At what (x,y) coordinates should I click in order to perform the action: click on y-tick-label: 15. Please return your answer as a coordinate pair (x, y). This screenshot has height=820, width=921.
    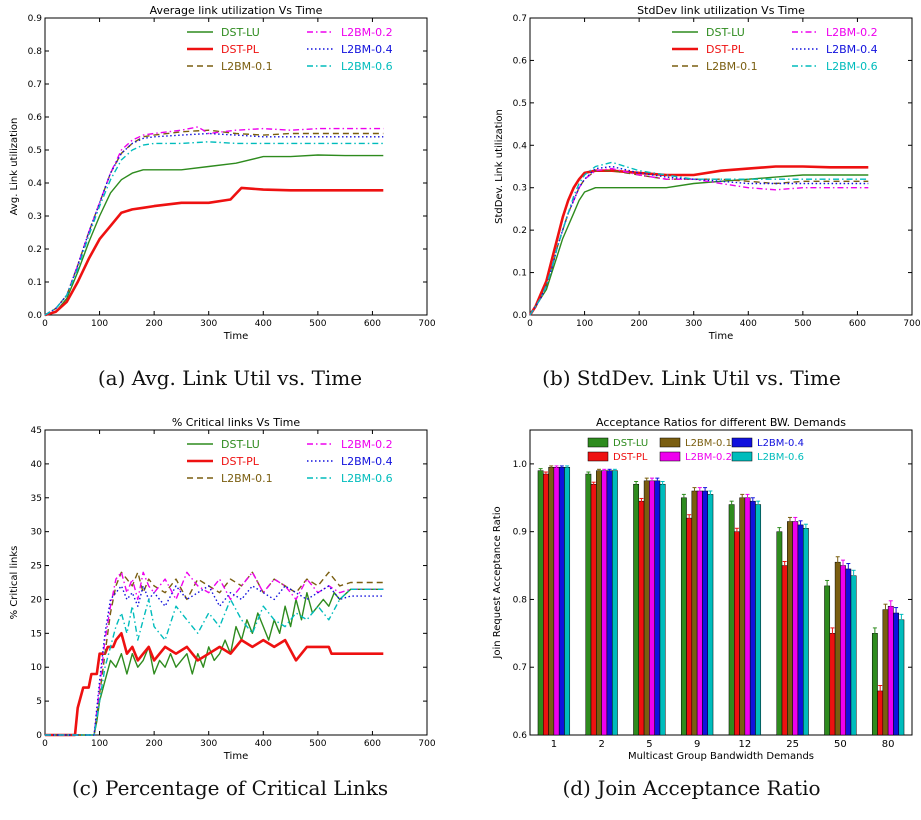
    Looking at the image, I should click on (36, 634).